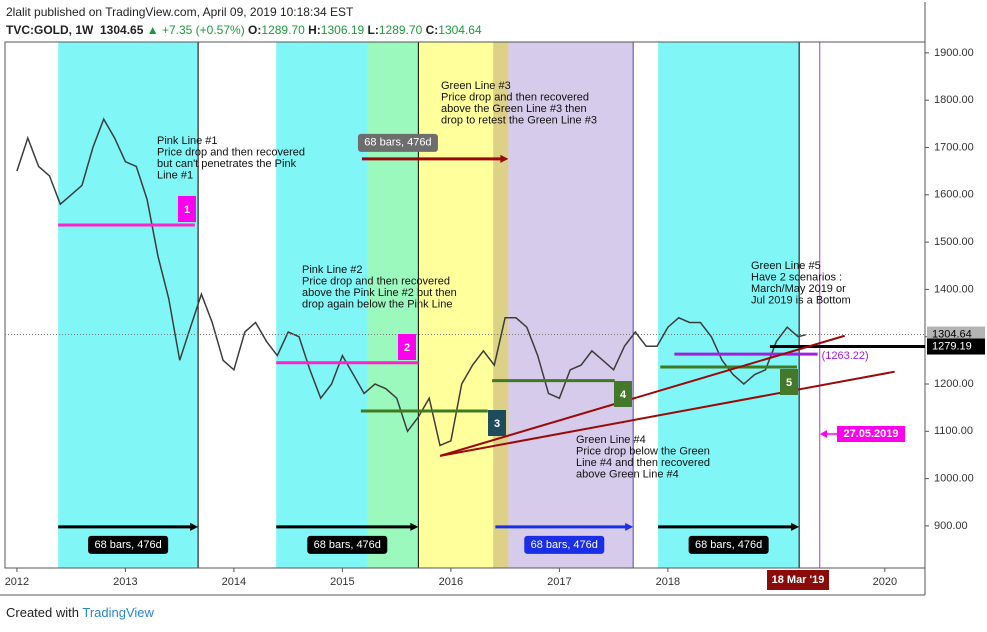  Describe the element at coordinates (377, 304) in the screenshot. I see `annotation-text: drop again below the Pink Line` at that location.